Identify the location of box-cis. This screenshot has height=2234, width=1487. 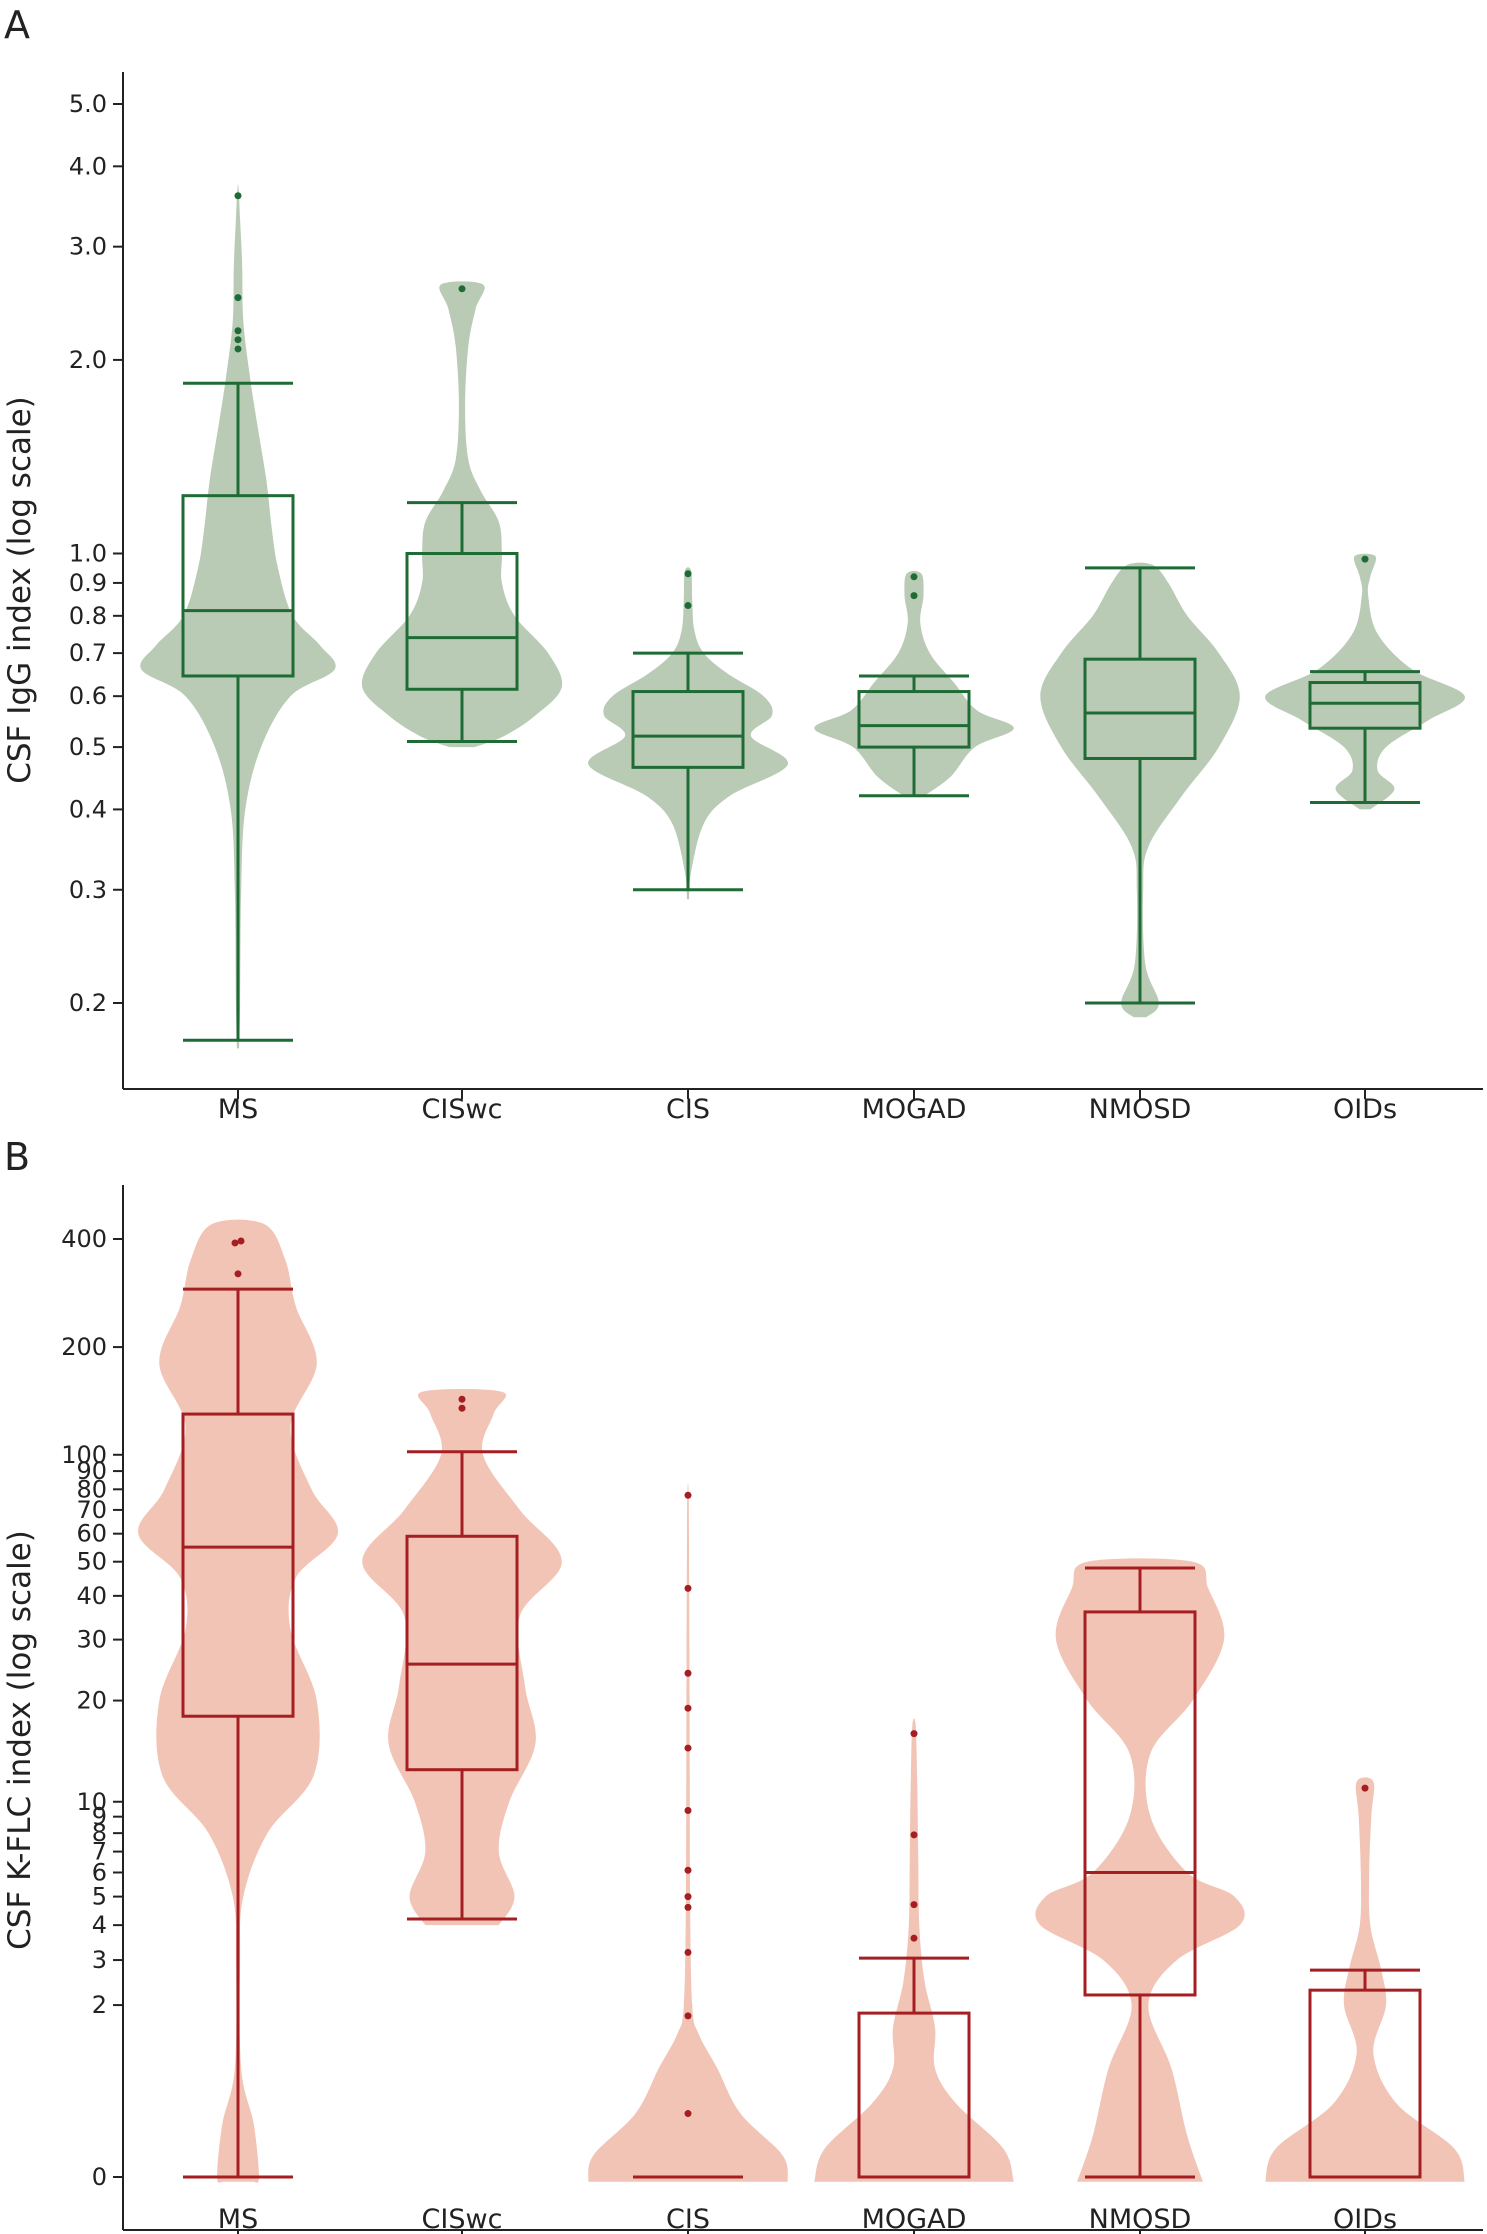
(688, 729).